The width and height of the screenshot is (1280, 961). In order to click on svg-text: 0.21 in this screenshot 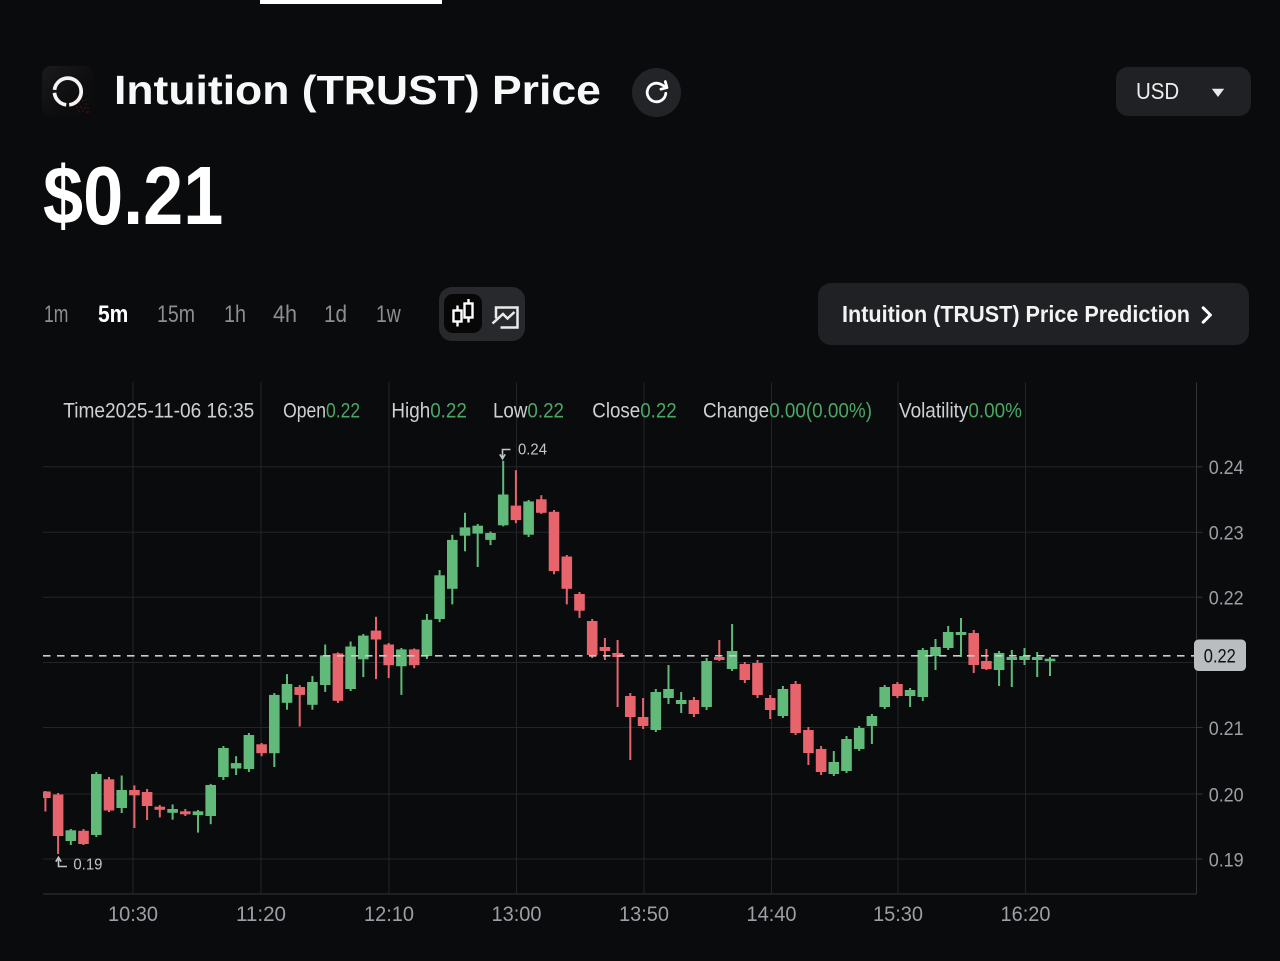, I will do `click(1226, 729)`.